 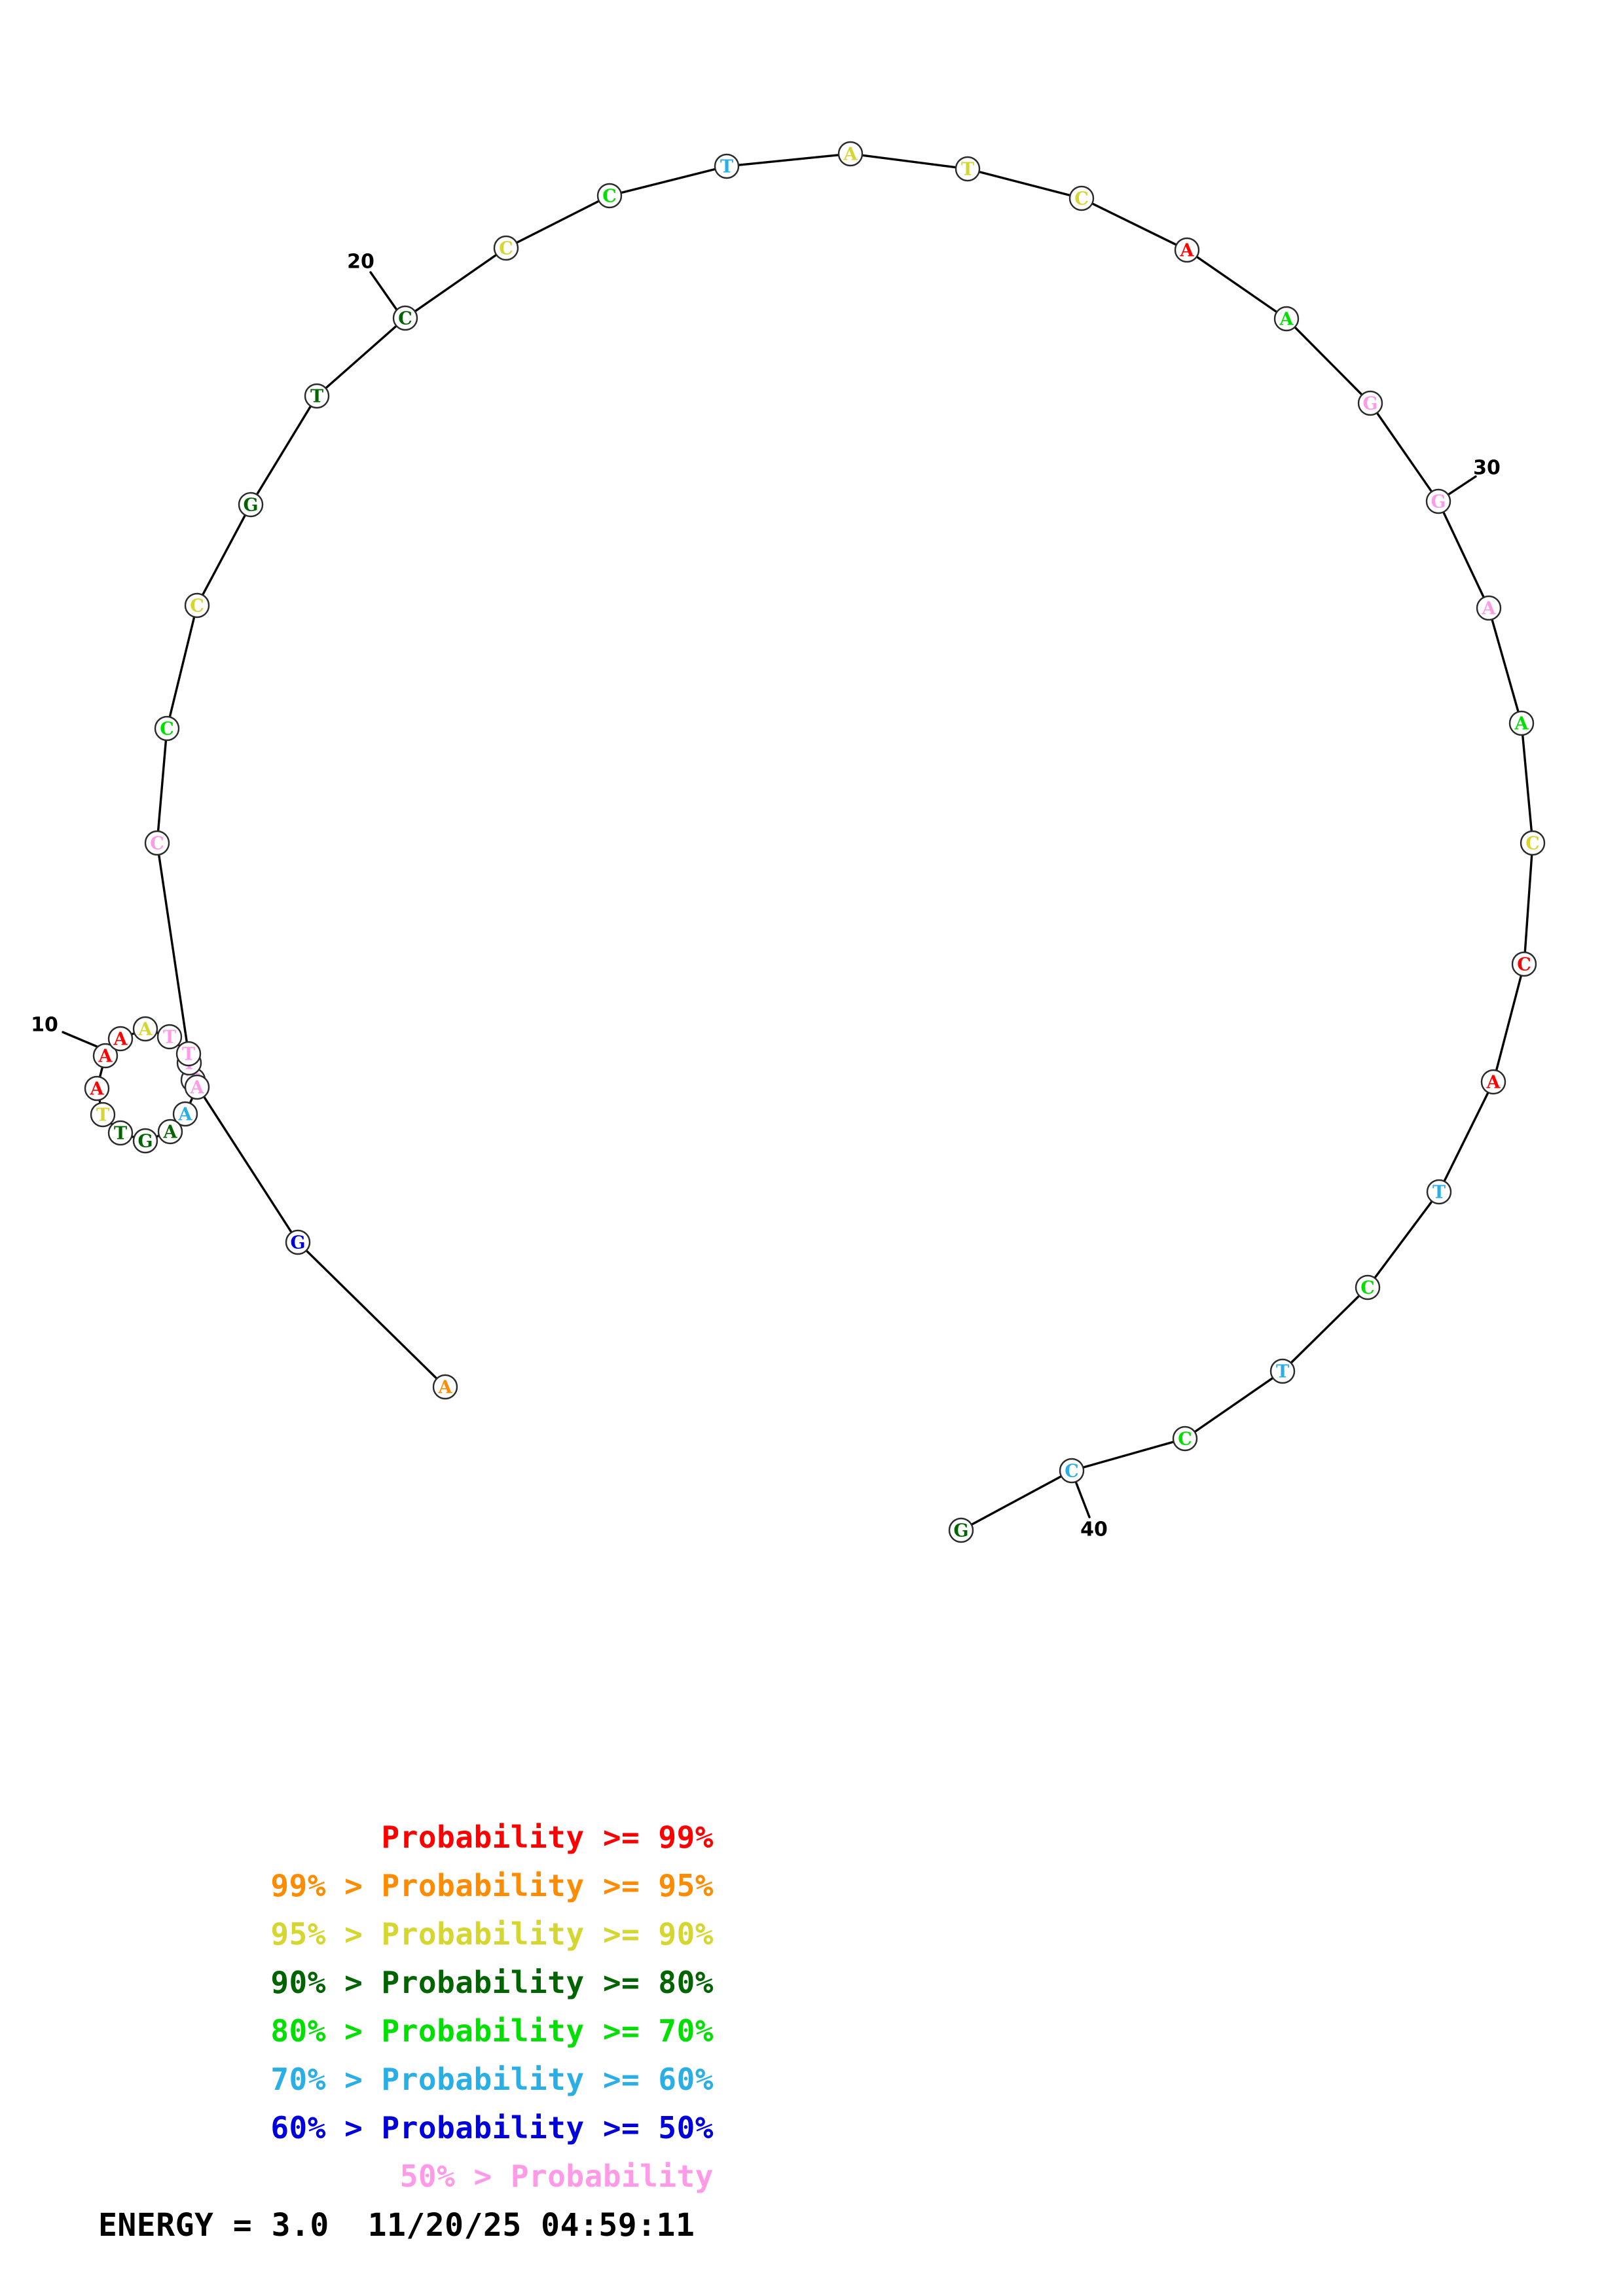 I want to click on energy-timestamp-label: ENERGY = 3.0 11/20/25 04:59:11, so click(x=396, y=2225).